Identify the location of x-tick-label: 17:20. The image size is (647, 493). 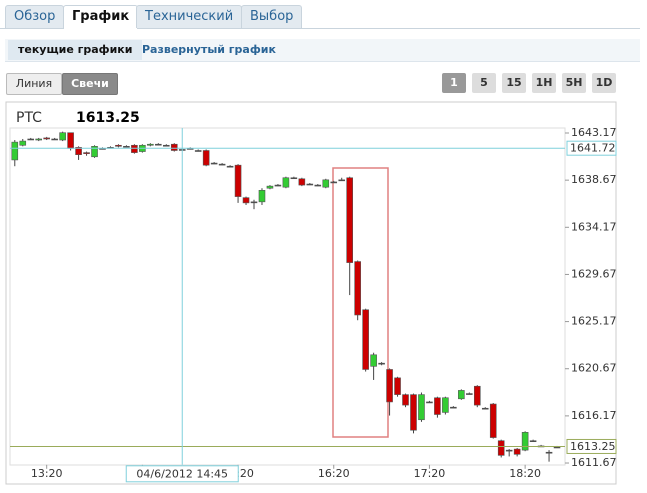
(430, 473).